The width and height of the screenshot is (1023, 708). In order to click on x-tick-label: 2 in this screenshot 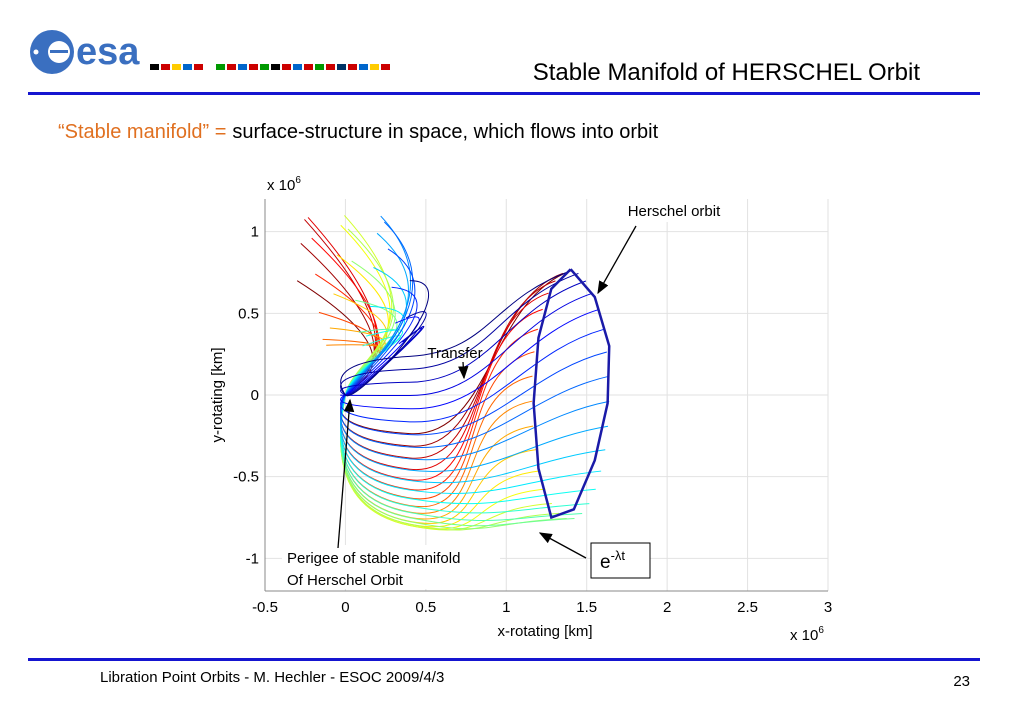, I will do `click(667, 607)`.